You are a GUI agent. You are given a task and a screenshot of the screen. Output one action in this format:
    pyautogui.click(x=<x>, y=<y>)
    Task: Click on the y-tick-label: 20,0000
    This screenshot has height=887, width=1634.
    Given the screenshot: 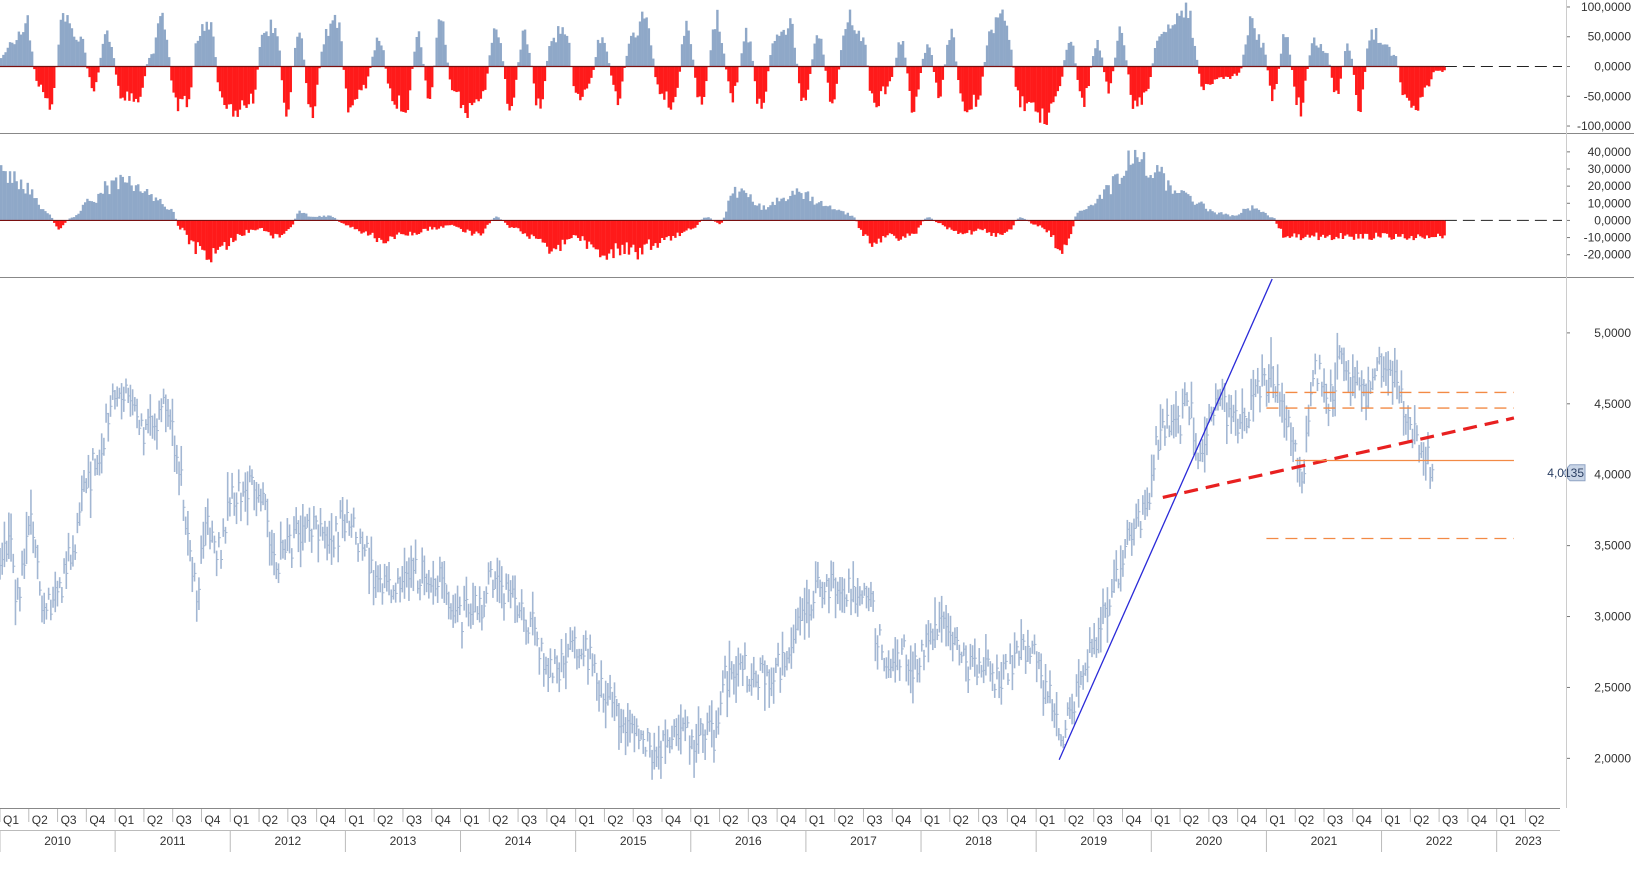 What is the action you would take?
    pyautogui.click(x=1610, y=186)
    